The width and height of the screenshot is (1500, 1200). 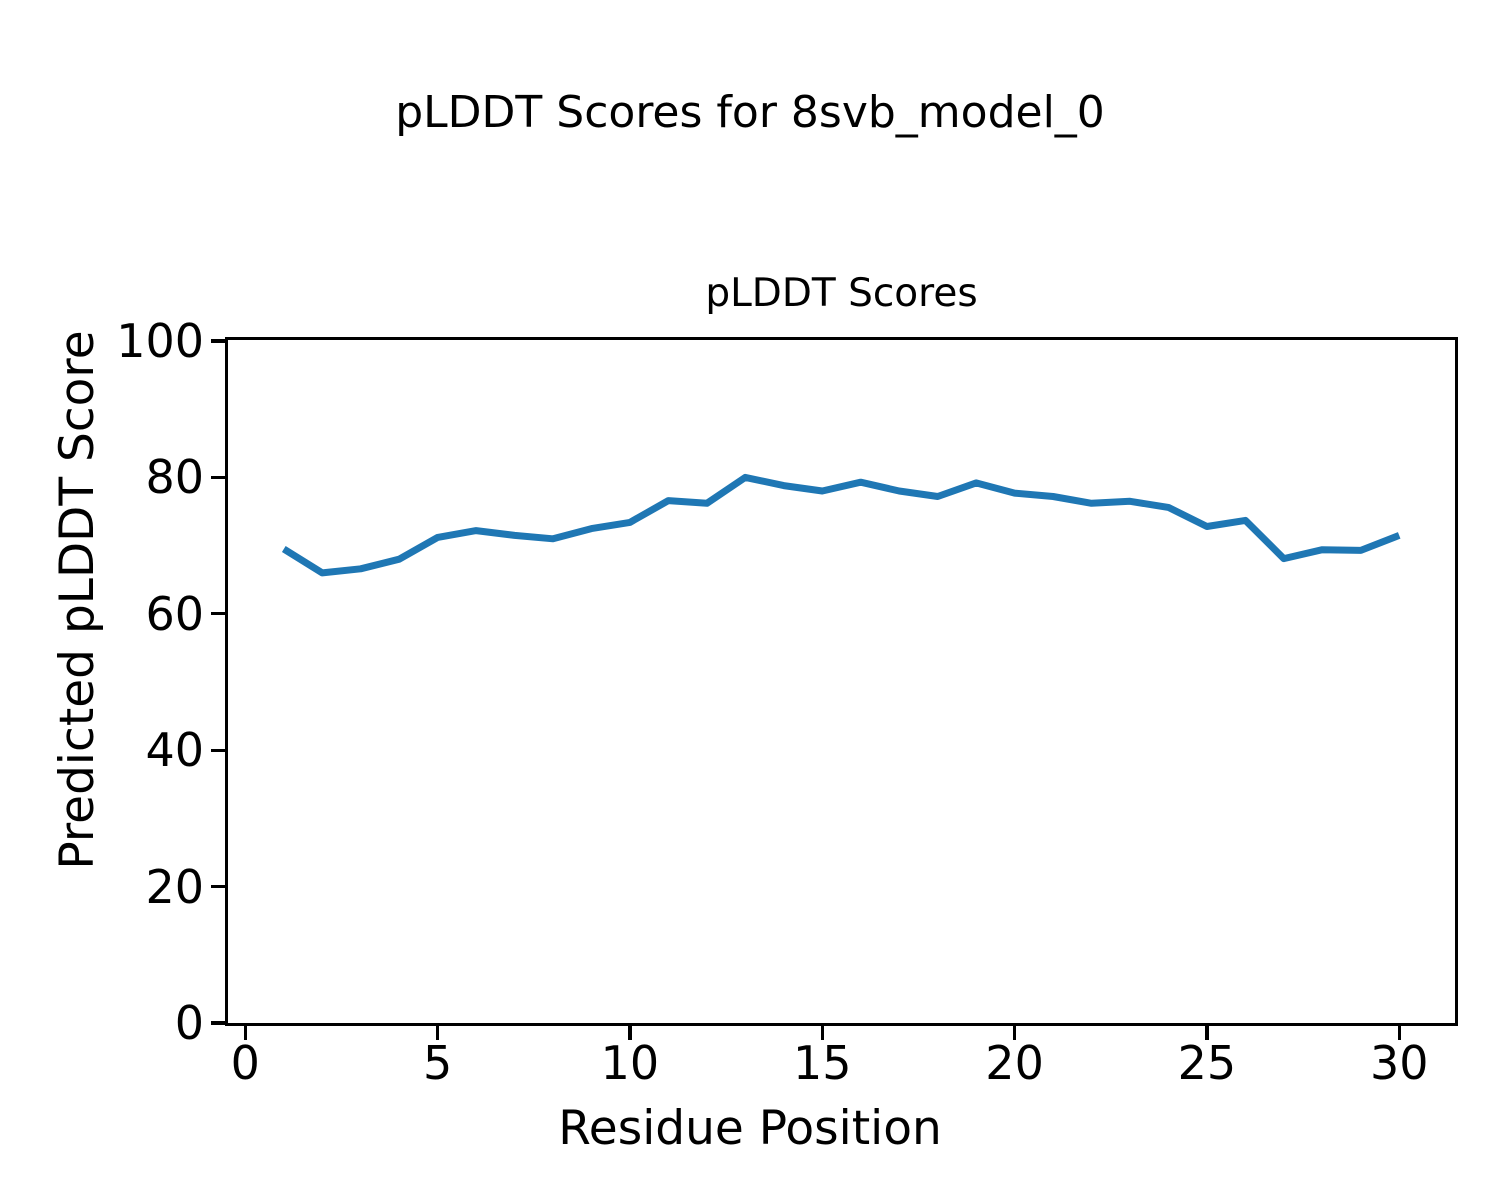 I want to click on plddt-line, so click(x=841, y=525).